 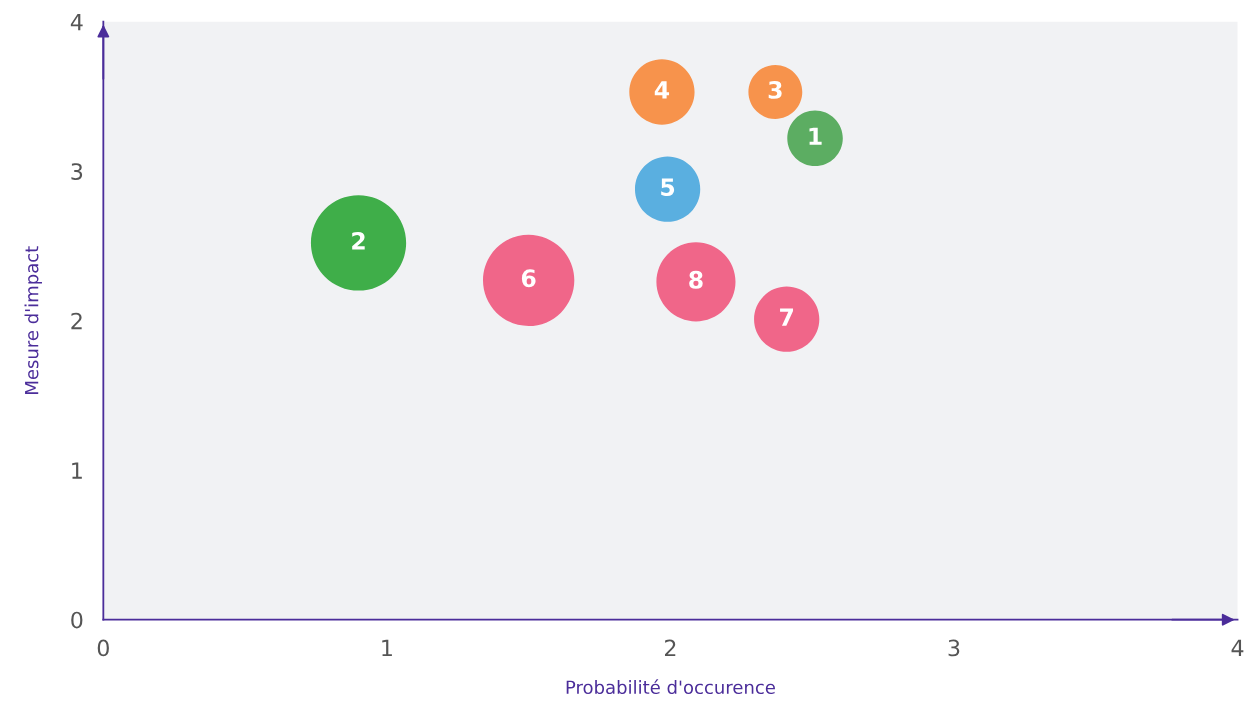 I want to click on annotation: 1, so click(x=815, y=136).